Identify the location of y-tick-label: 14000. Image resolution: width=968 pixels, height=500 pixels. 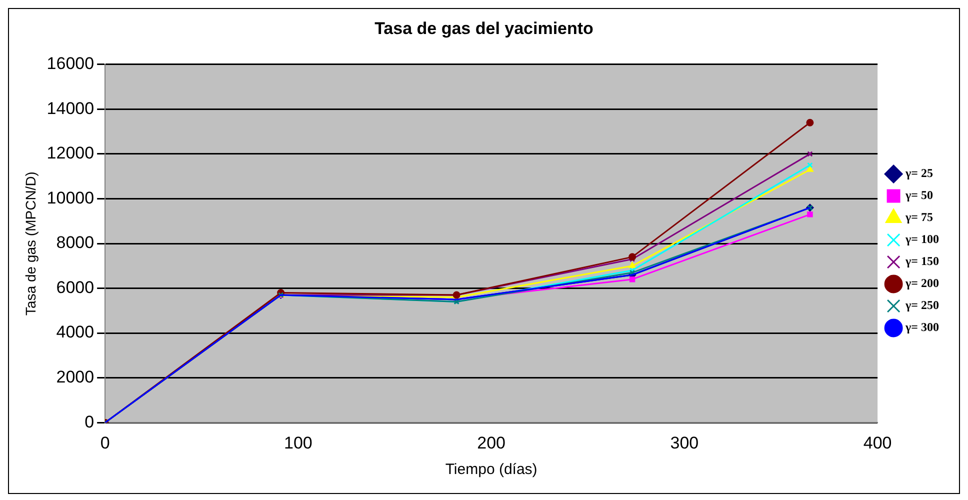
(70, 108).